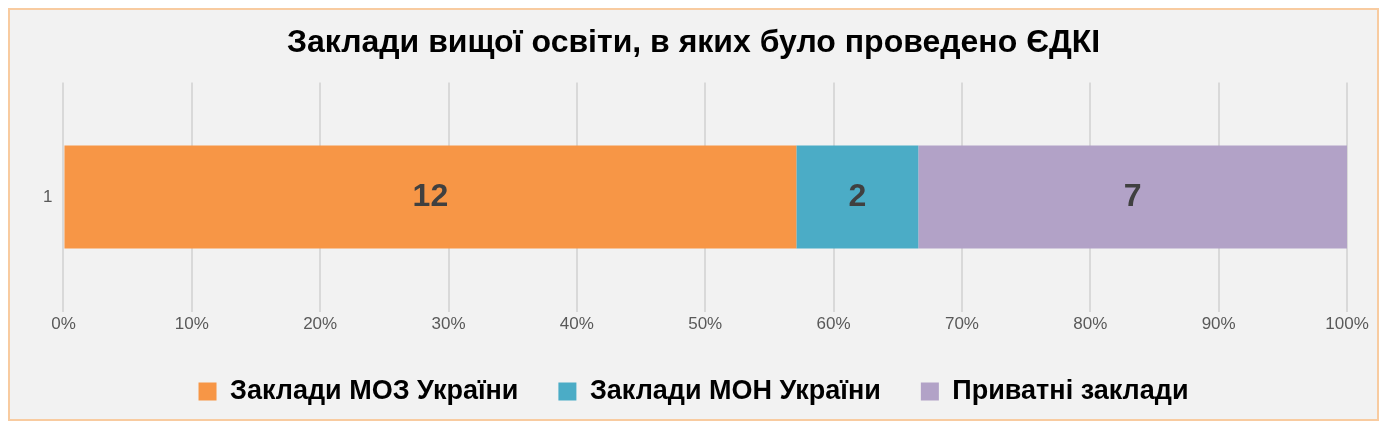 Image resolution: width=1387 pixels, height=429 pixels. What do you see at coordinates (63, 324) in the screenshot?
I see `x-tick-label: 0%` at bounding box center [63, 324].